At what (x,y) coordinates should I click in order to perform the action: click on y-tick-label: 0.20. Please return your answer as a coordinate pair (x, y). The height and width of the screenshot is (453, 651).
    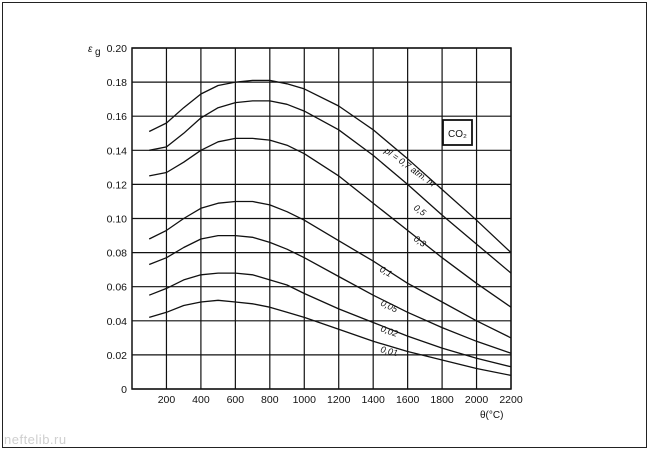
    Looking at the image, I should click on (117, 49).